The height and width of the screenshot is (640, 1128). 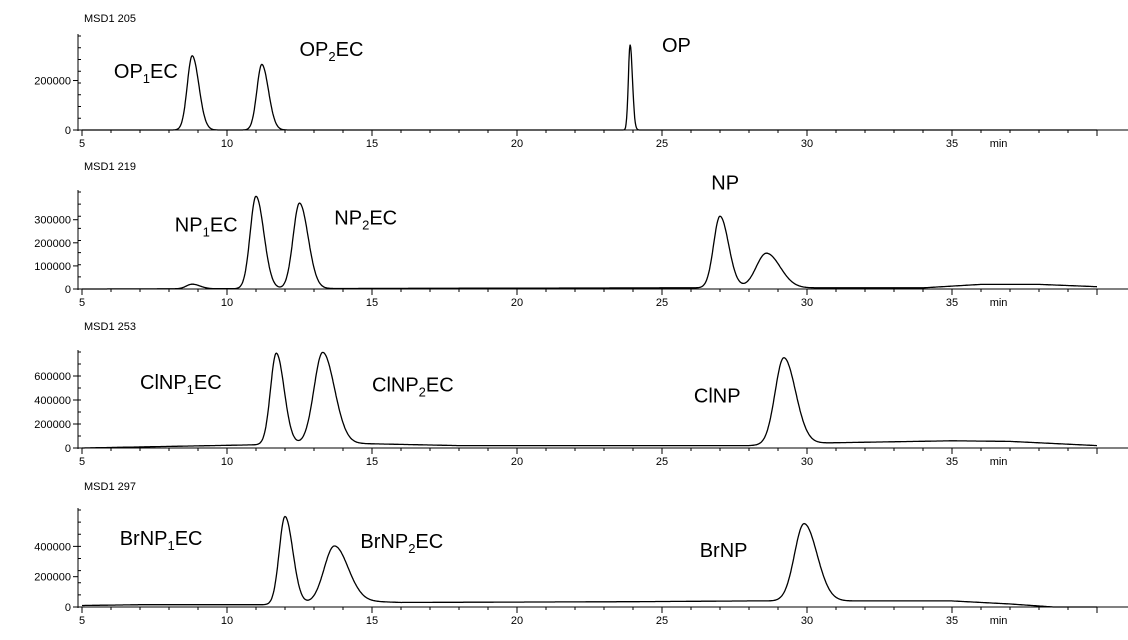 I want to click on peak-label: NP, so click(x=725, y=184).